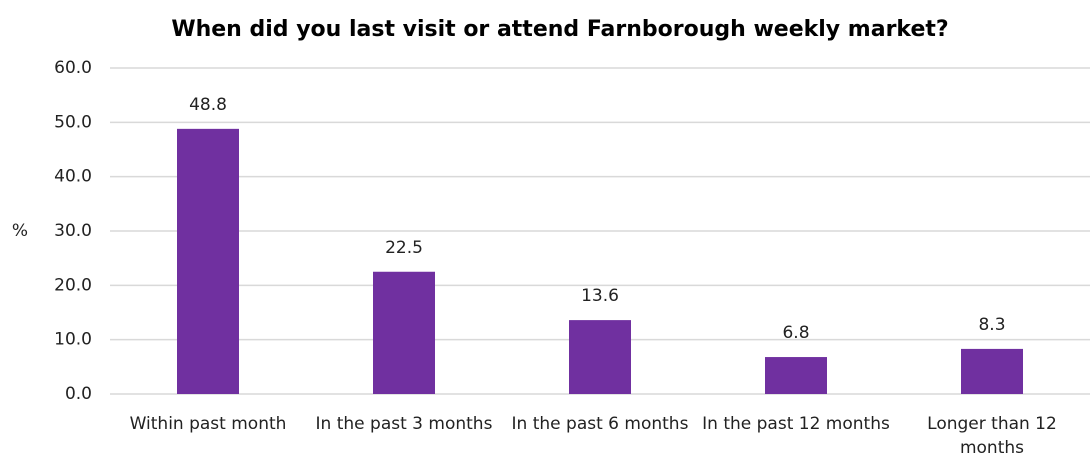 This screenshot has width=1092, height=460. What do you see at coordinates (600, 296) in the screenshot?
I see `data-label: 13.6` at bounding box center [600, 296].